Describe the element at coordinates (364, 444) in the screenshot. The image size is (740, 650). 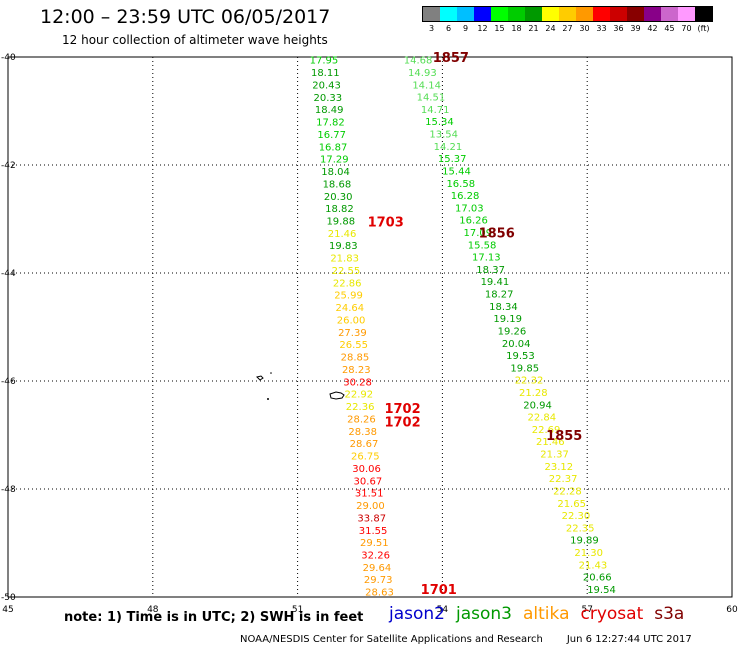
I see `swh-value: 28.67` at that location.